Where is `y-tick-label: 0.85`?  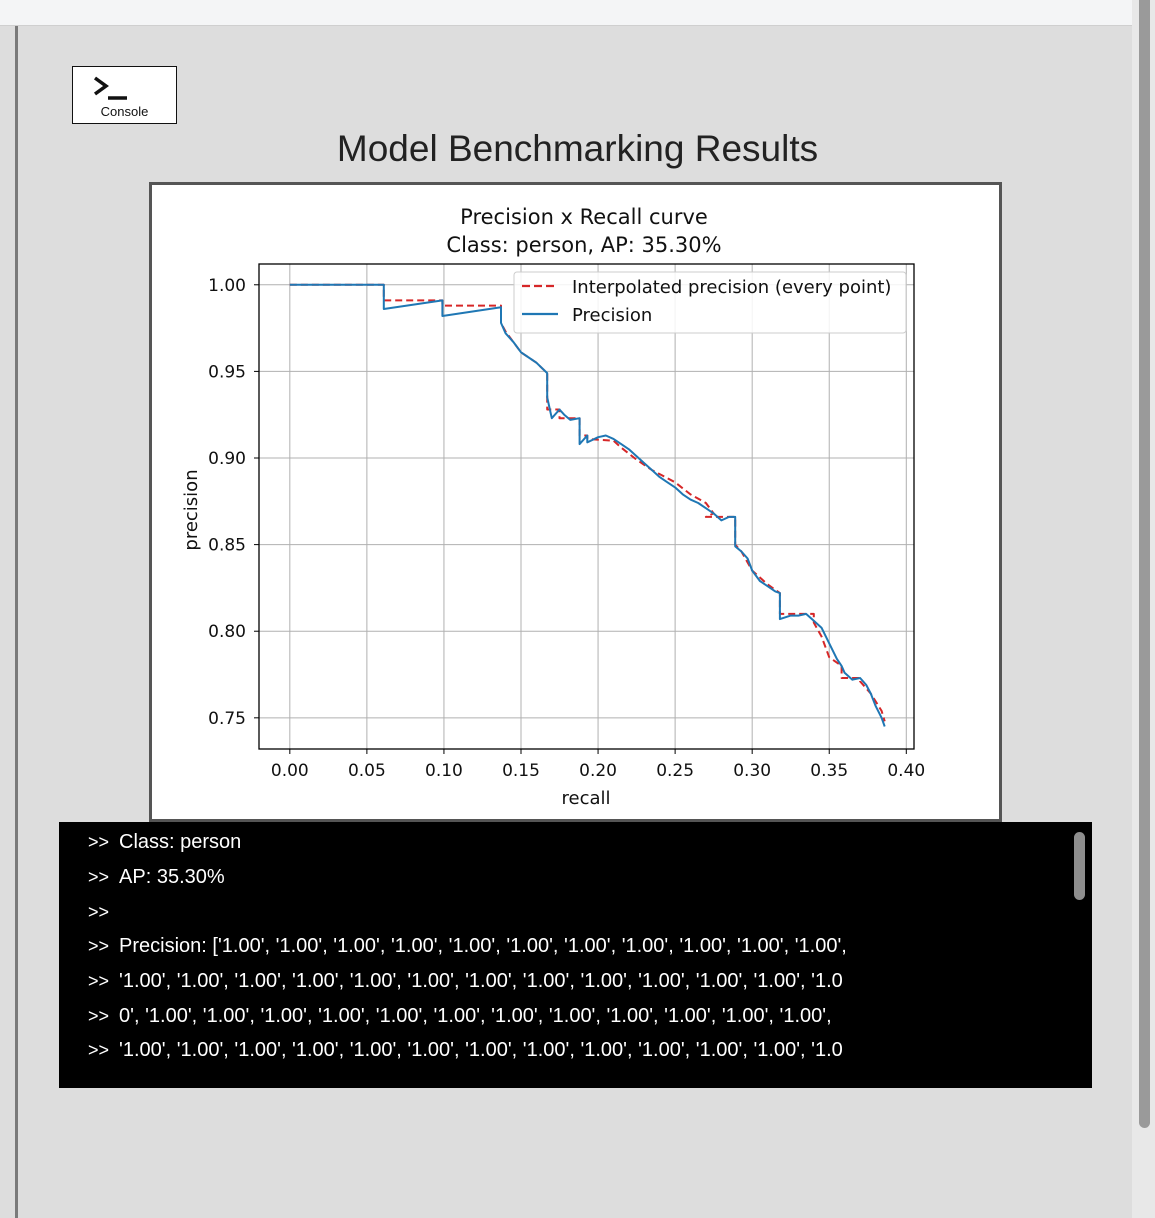
y-tick-label: 0.85 is located at coordinates (227, 546).